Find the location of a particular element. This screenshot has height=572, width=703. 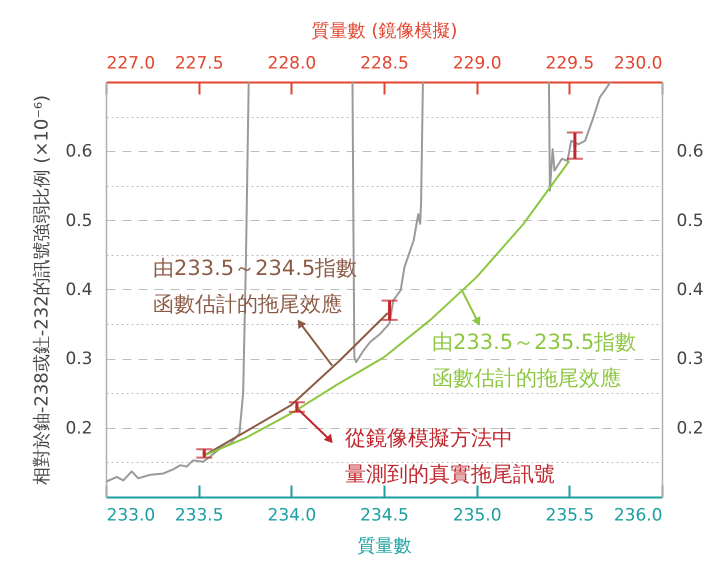

x-tick-label: 234.0 is located at coordinates (291, 516).